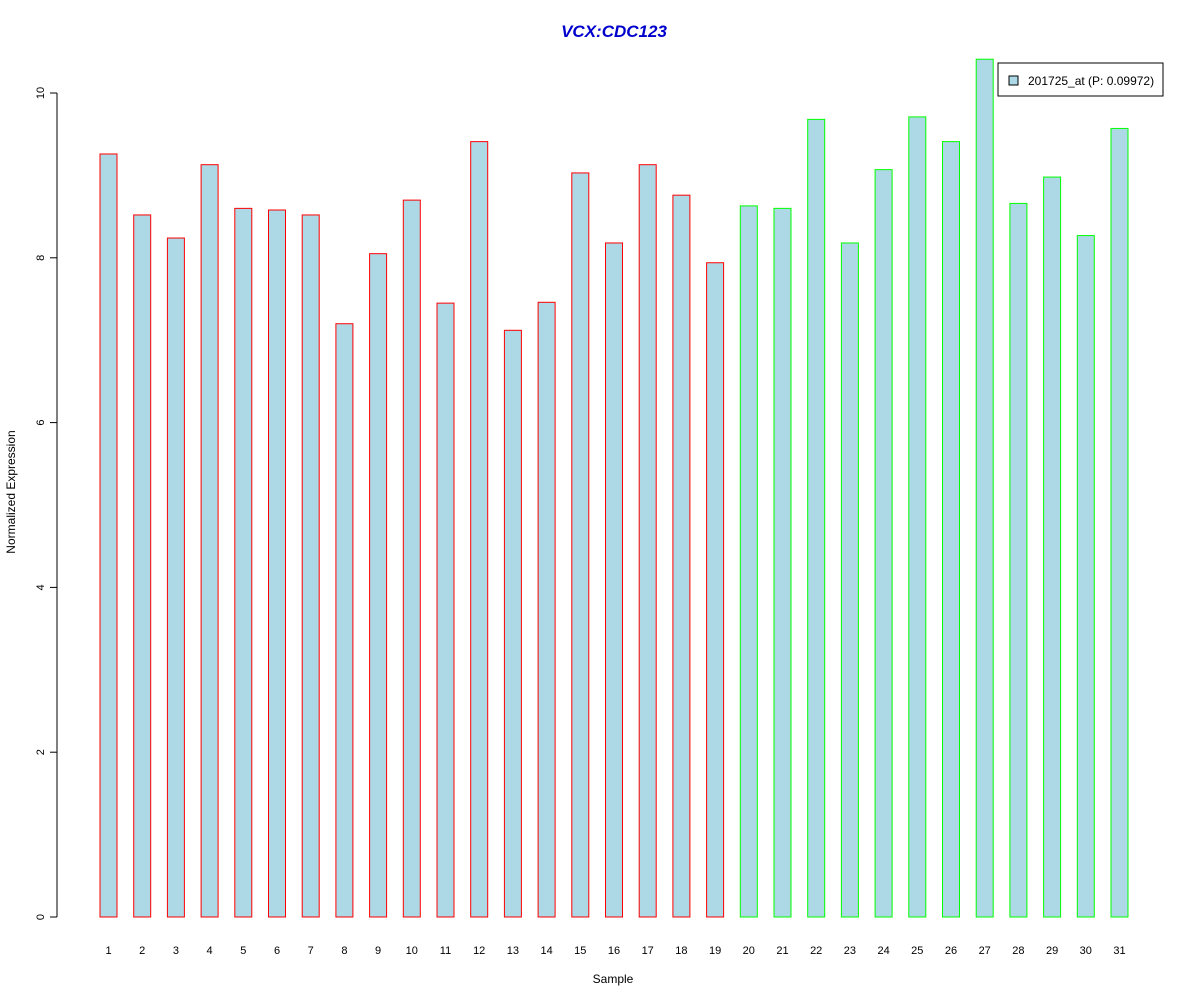 The width and height of the screenshot is (1200, 1005). What do you see at coordinates (883, 951) in the screenshot?
I see `x-tick-label: 24` at bounding box center [883, 951].